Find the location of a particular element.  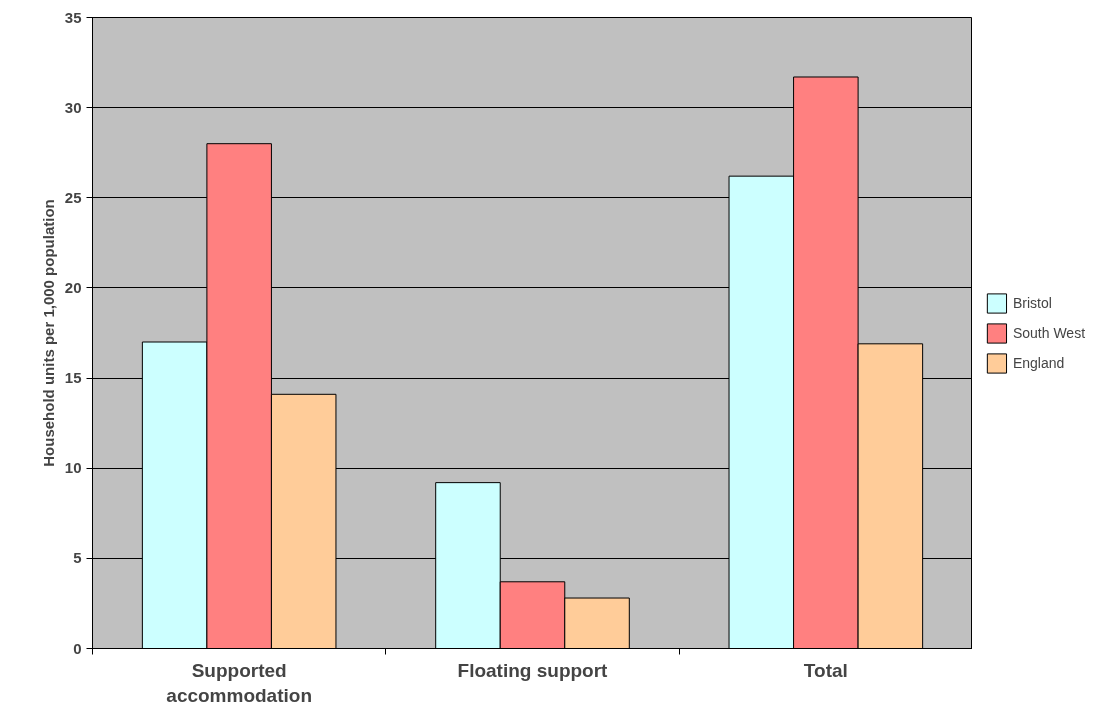

legend-label: South West is located at coordinates (1049, 332).